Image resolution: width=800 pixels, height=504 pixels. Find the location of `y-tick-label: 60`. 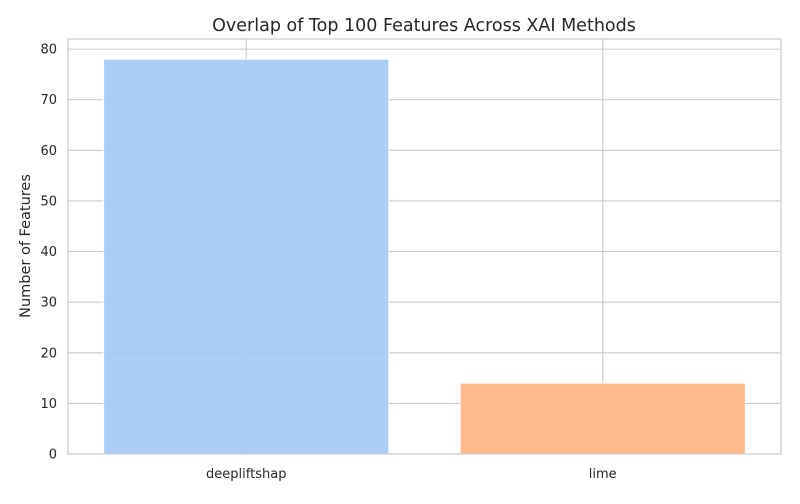

y-tick-label: 60 is located at coordinates (48, 151).